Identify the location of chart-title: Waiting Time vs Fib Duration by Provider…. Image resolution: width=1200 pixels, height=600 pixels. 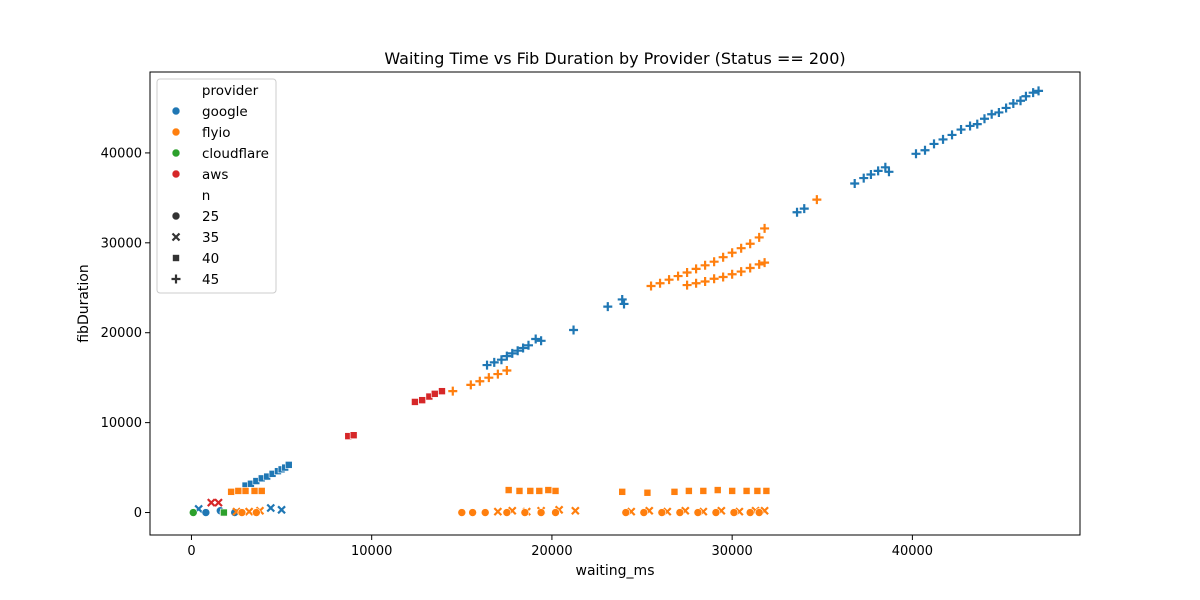
(614, 58).